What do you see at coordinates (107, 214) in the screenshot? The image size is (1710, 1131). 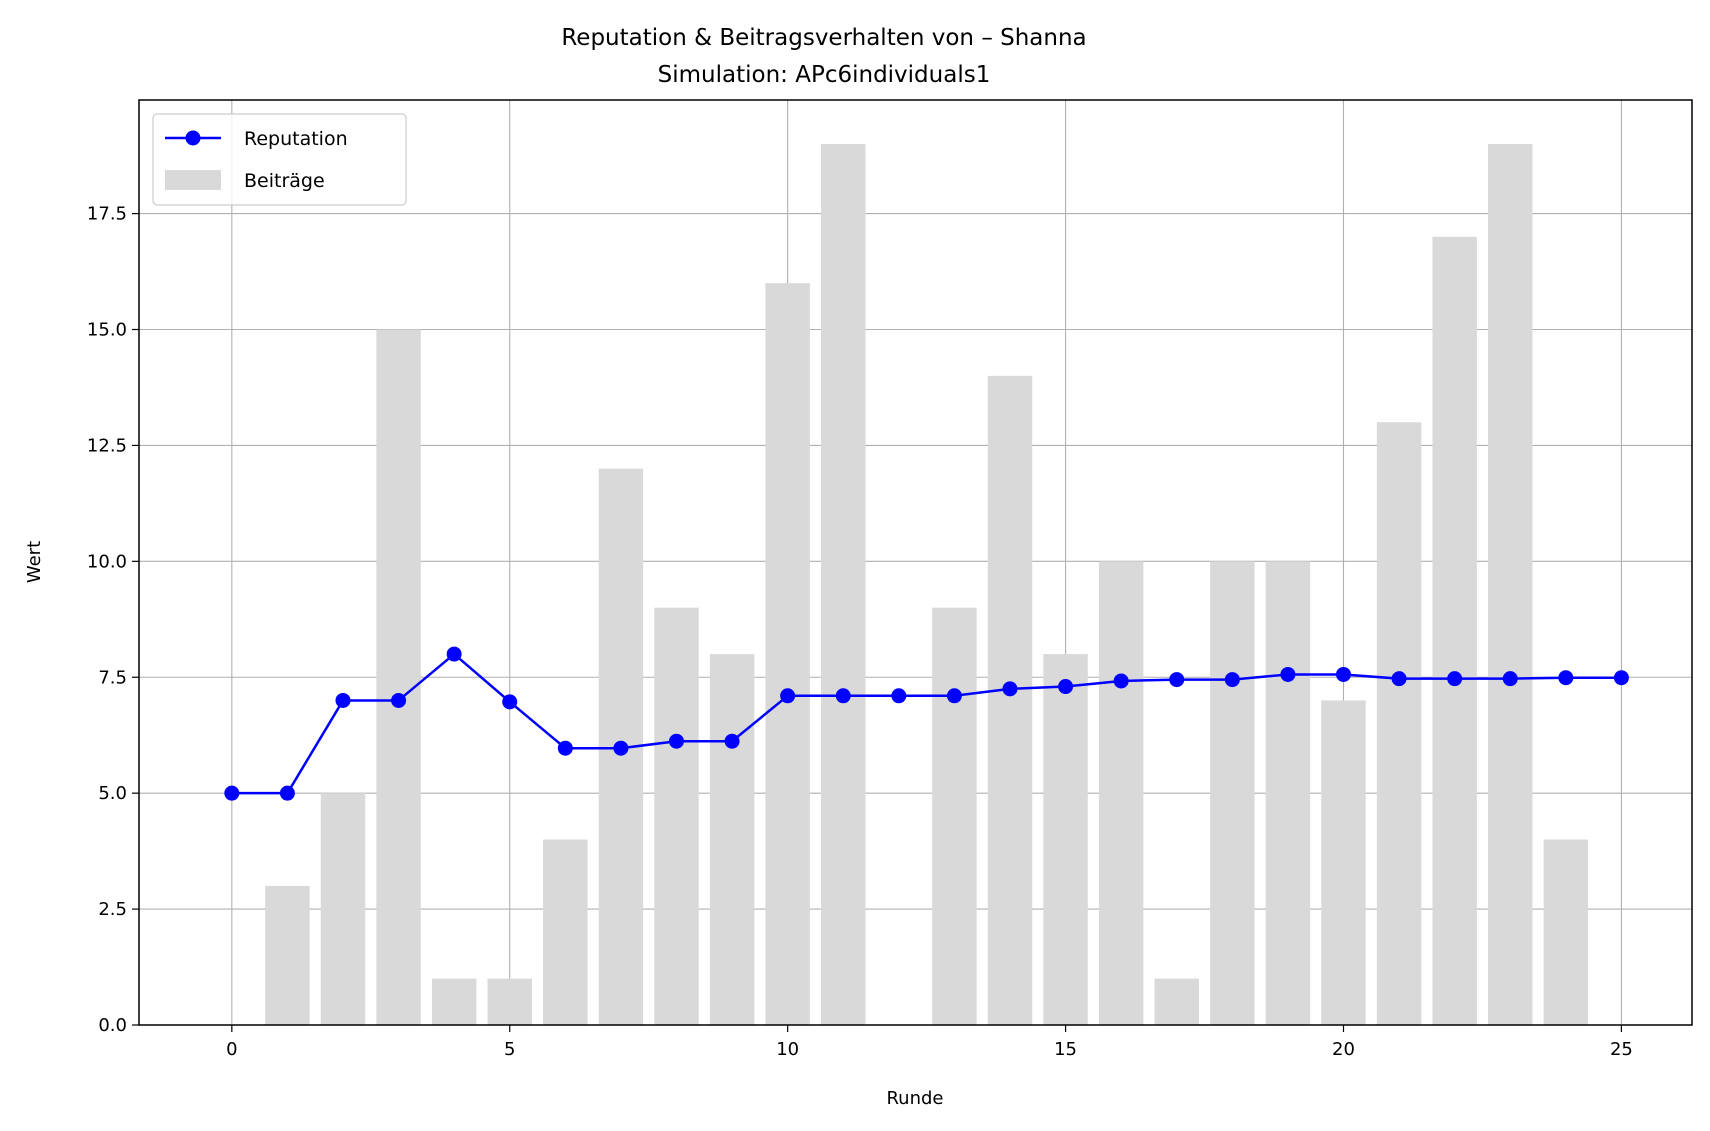 I see `y-tick-label: 17.5` at bounding box center [107, 214].